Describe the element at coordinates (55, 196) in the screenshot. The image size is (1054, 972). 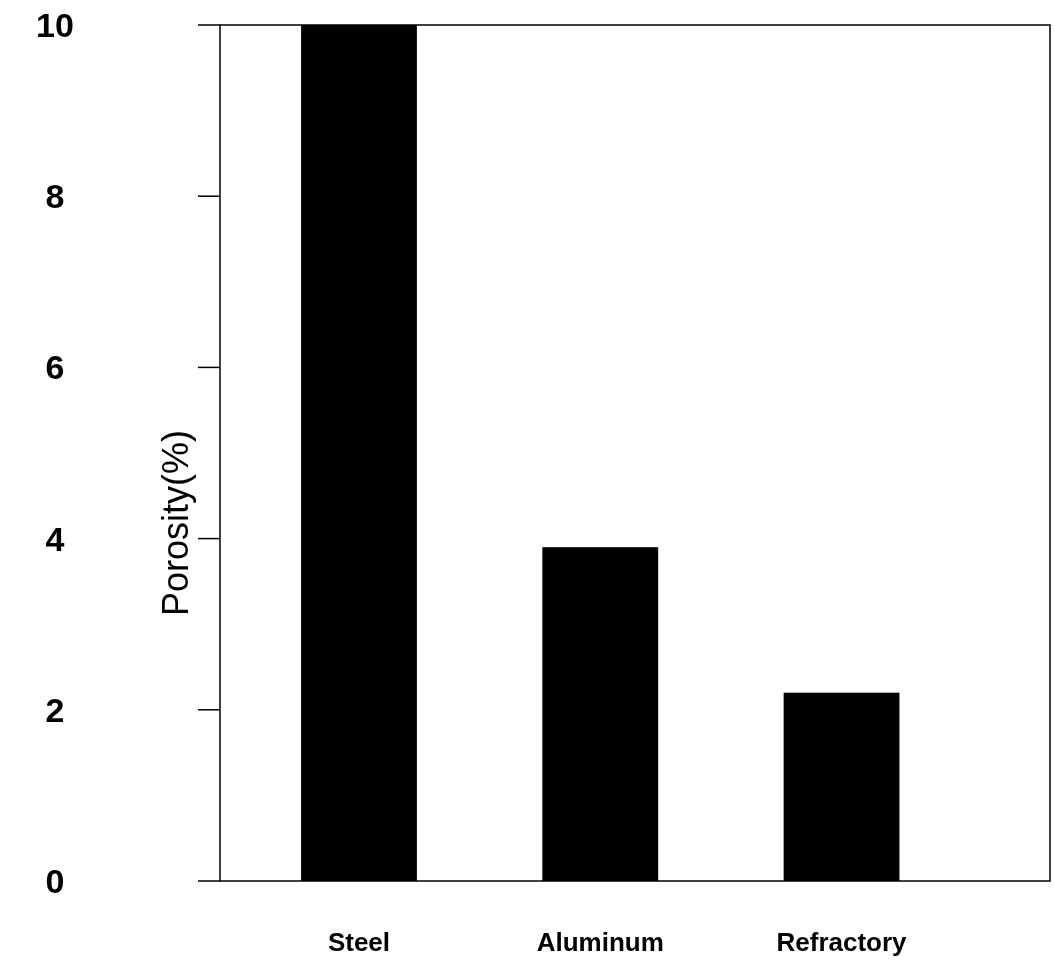
I see `y-tick-label: 8` at that location.